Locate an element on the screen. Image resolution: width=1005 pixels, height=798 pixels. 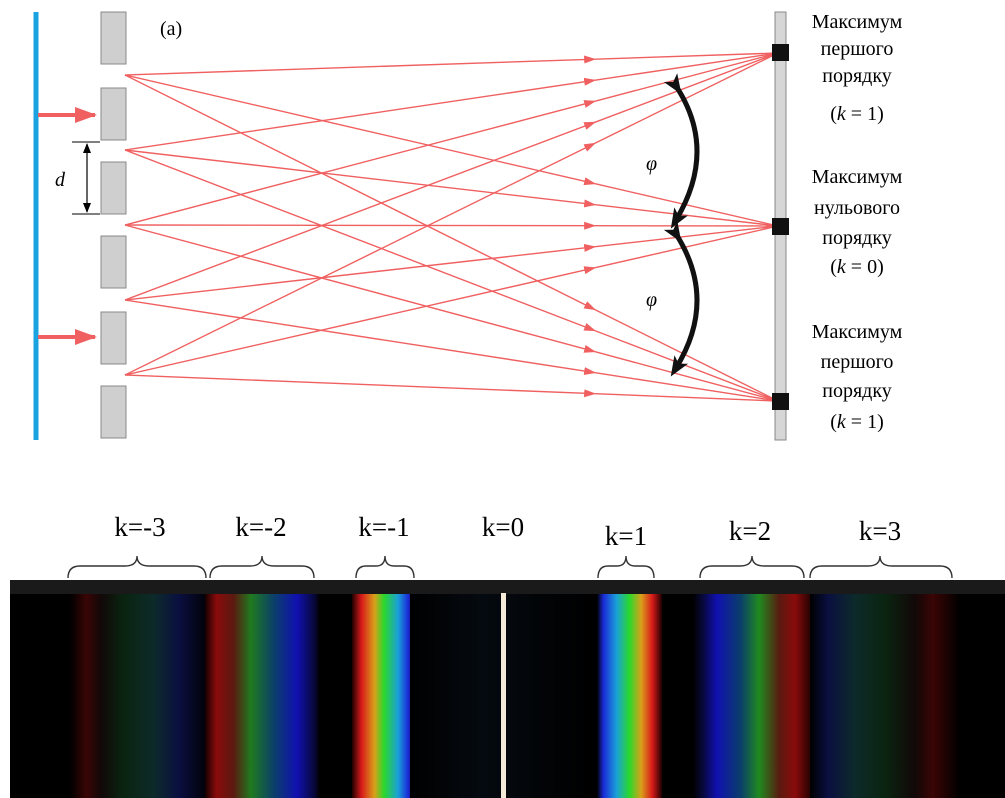
brace-m2 is located at coordinates (262, 567).